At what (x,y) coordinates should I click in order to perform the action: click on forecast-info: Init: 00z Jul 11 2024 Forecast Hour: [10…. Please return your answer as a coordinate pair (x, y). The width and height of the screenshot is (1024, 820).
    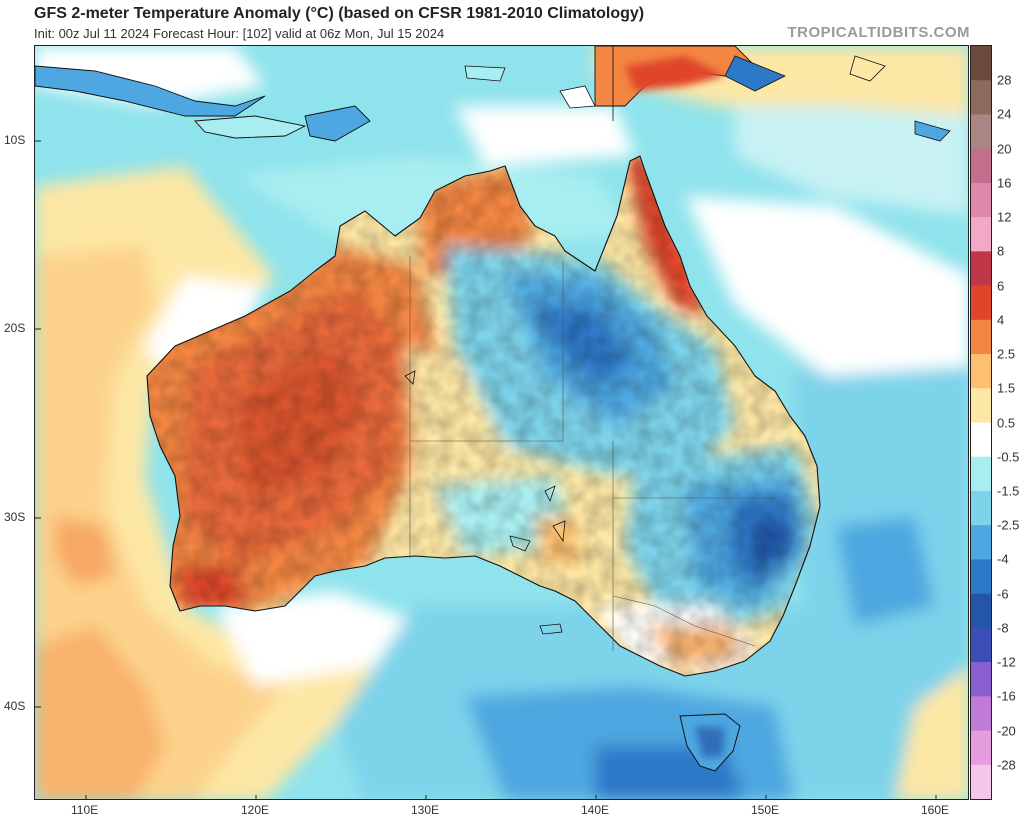
    Looking at the image, I should click on (239, 33).